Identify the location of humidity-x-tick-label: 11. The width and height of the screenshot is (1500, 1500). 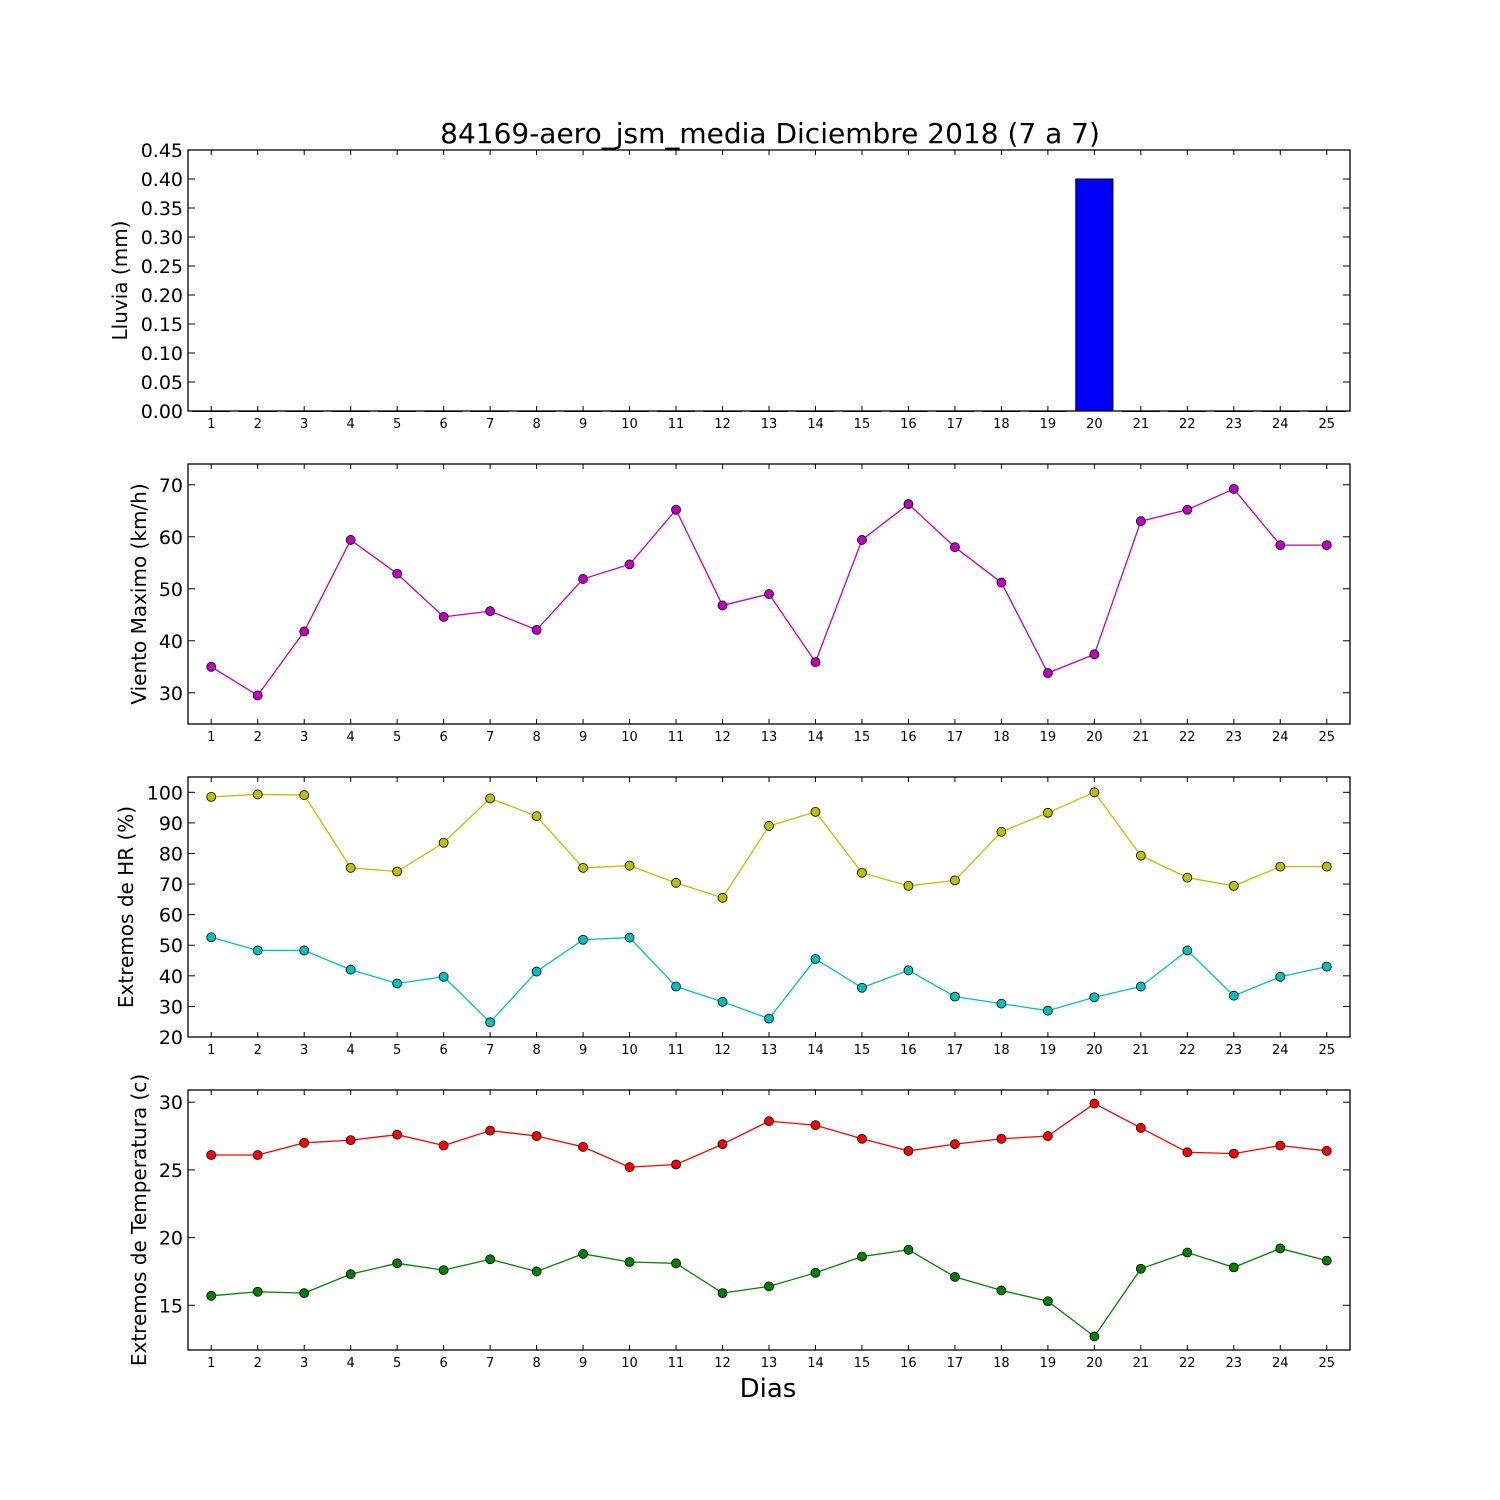
(676, 1050).